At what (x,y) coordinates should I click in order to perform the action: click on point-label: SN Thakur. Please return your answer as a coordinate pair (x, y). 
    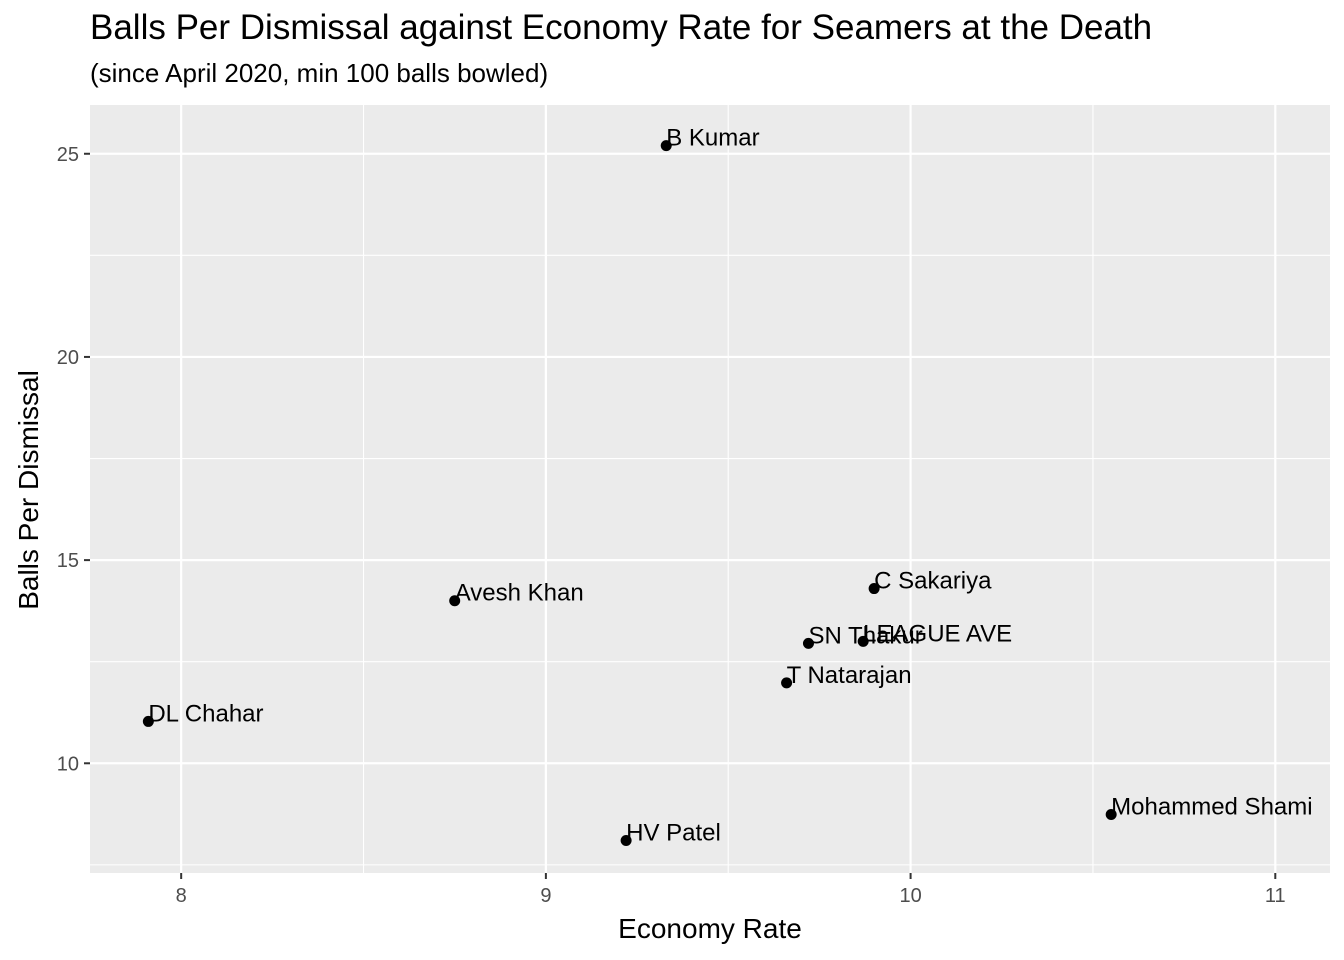
    Looking at the image, I should click on (865, 635).